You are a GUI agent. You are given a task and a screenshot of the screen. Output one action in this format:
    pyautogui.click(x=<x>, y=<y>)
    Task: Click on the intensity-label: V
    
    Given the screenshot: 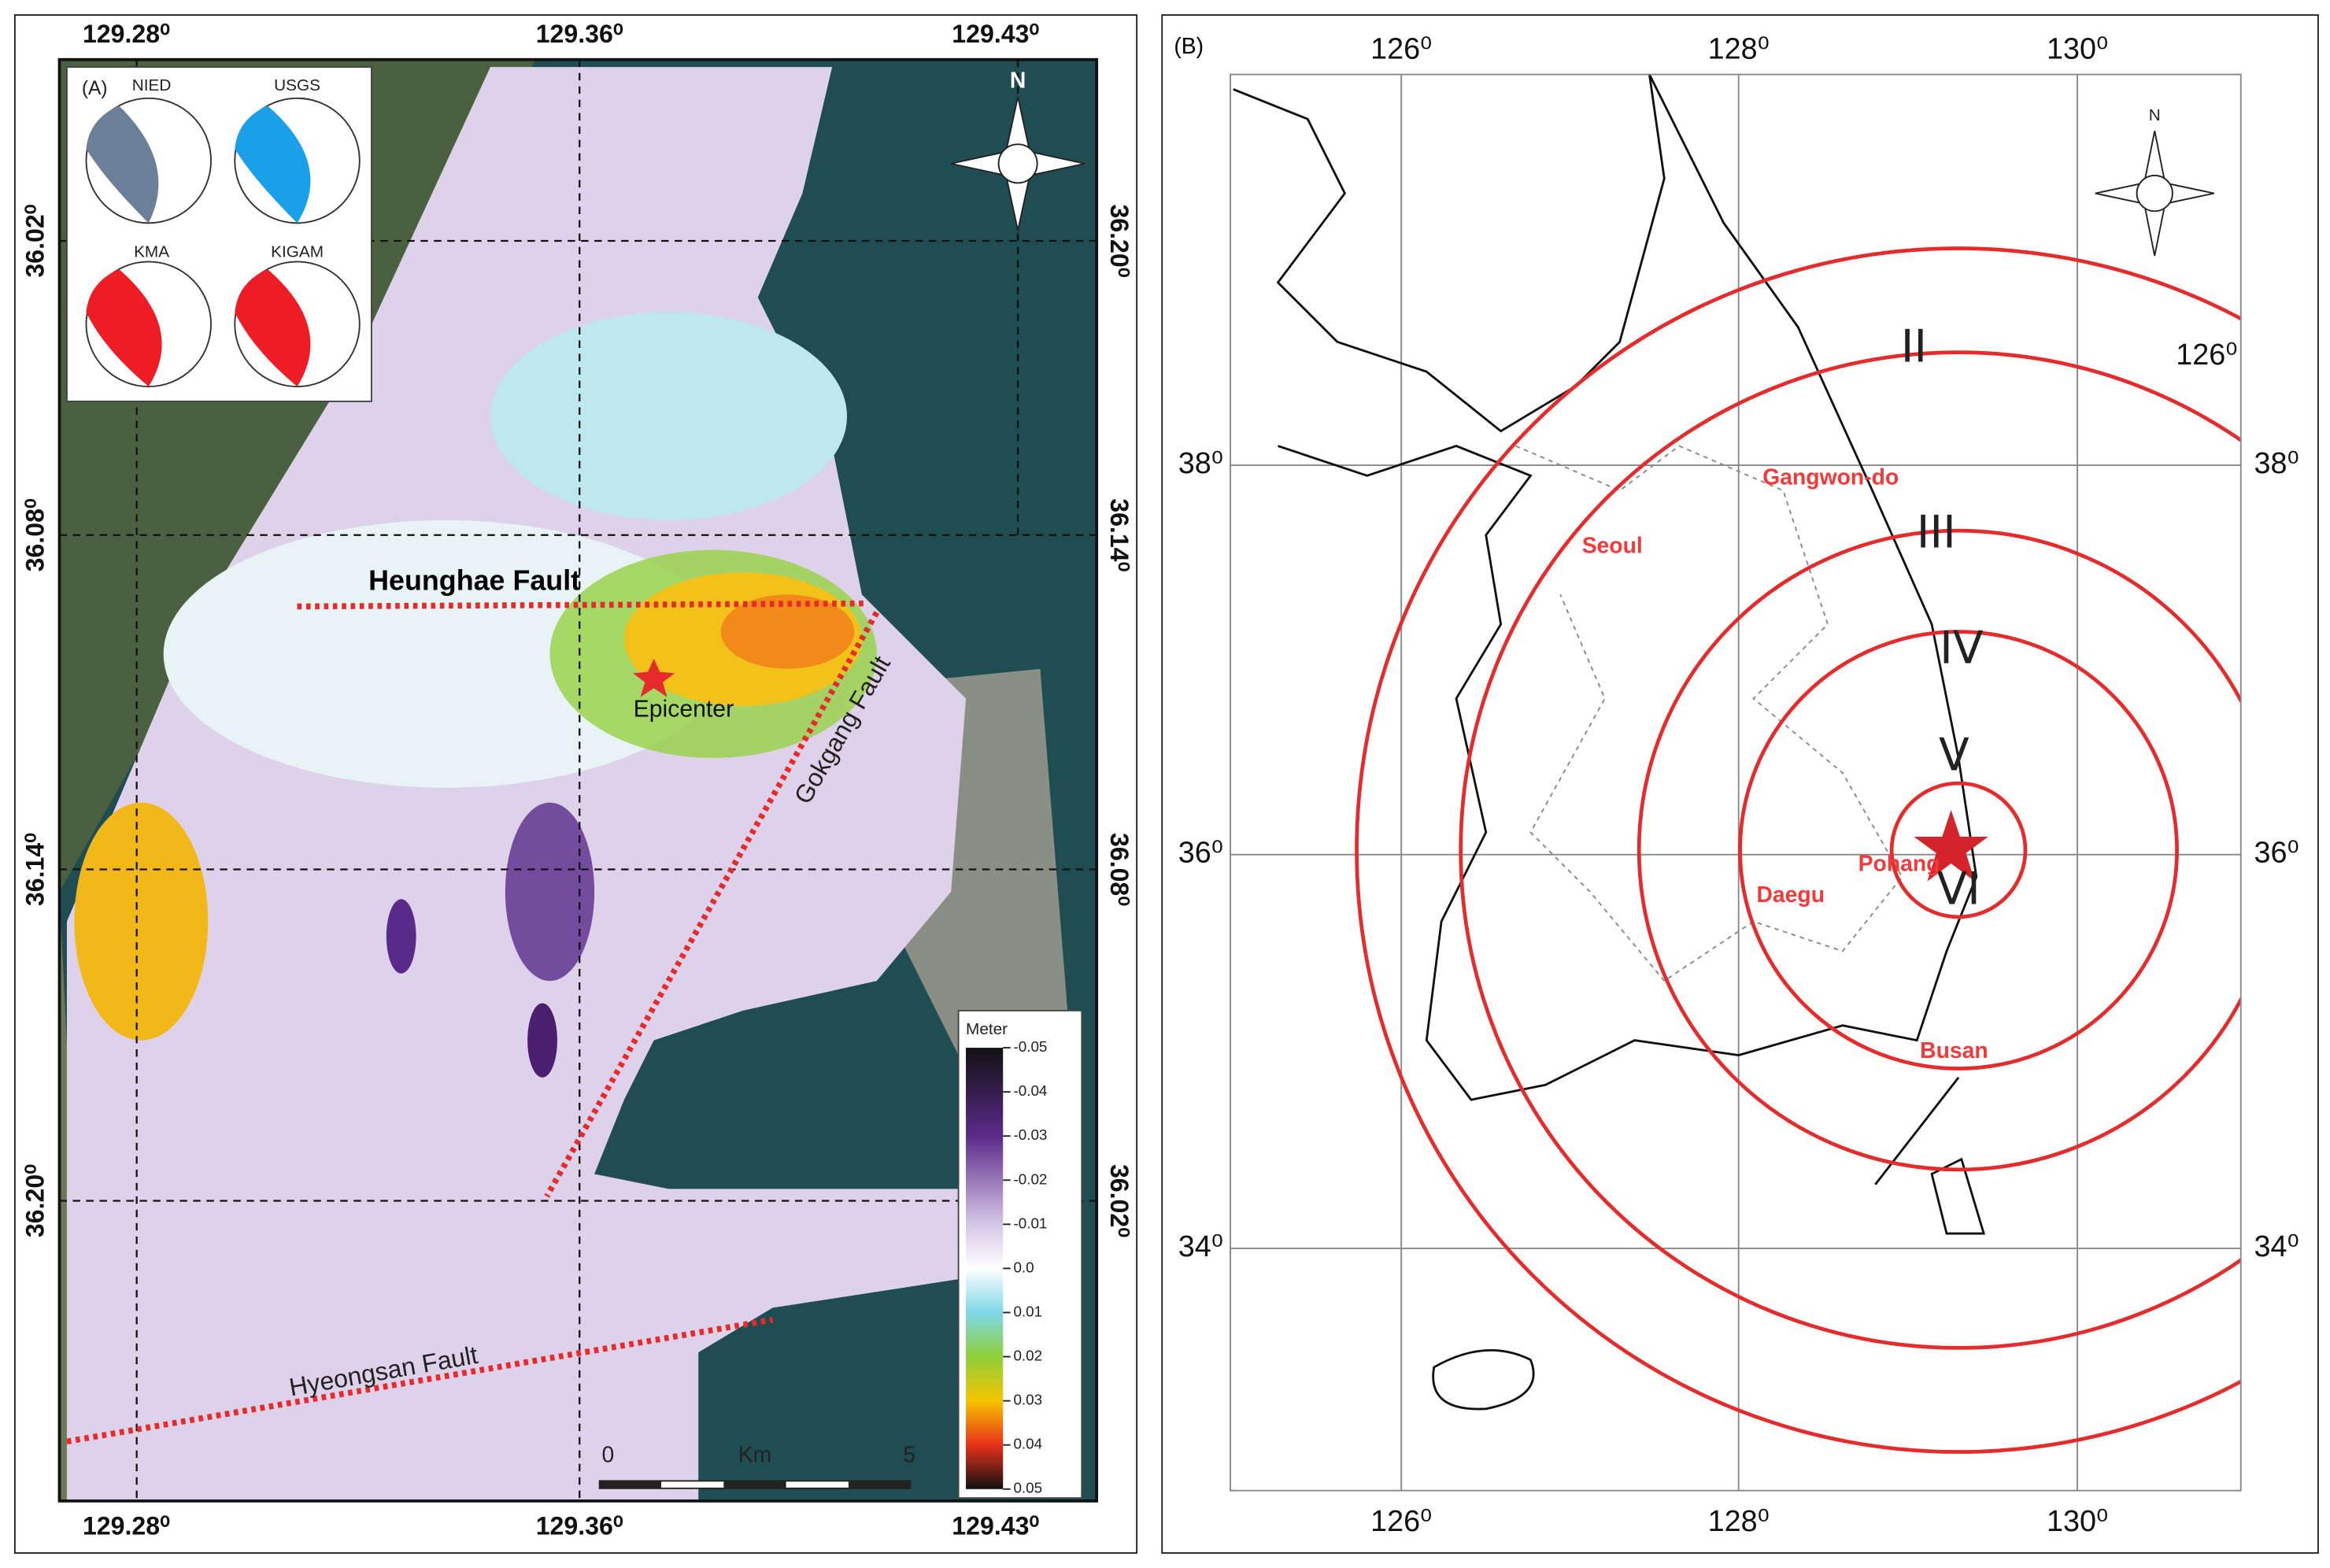 What is the action you would take?
    pyautogui.click(x=1954, y=756)
    